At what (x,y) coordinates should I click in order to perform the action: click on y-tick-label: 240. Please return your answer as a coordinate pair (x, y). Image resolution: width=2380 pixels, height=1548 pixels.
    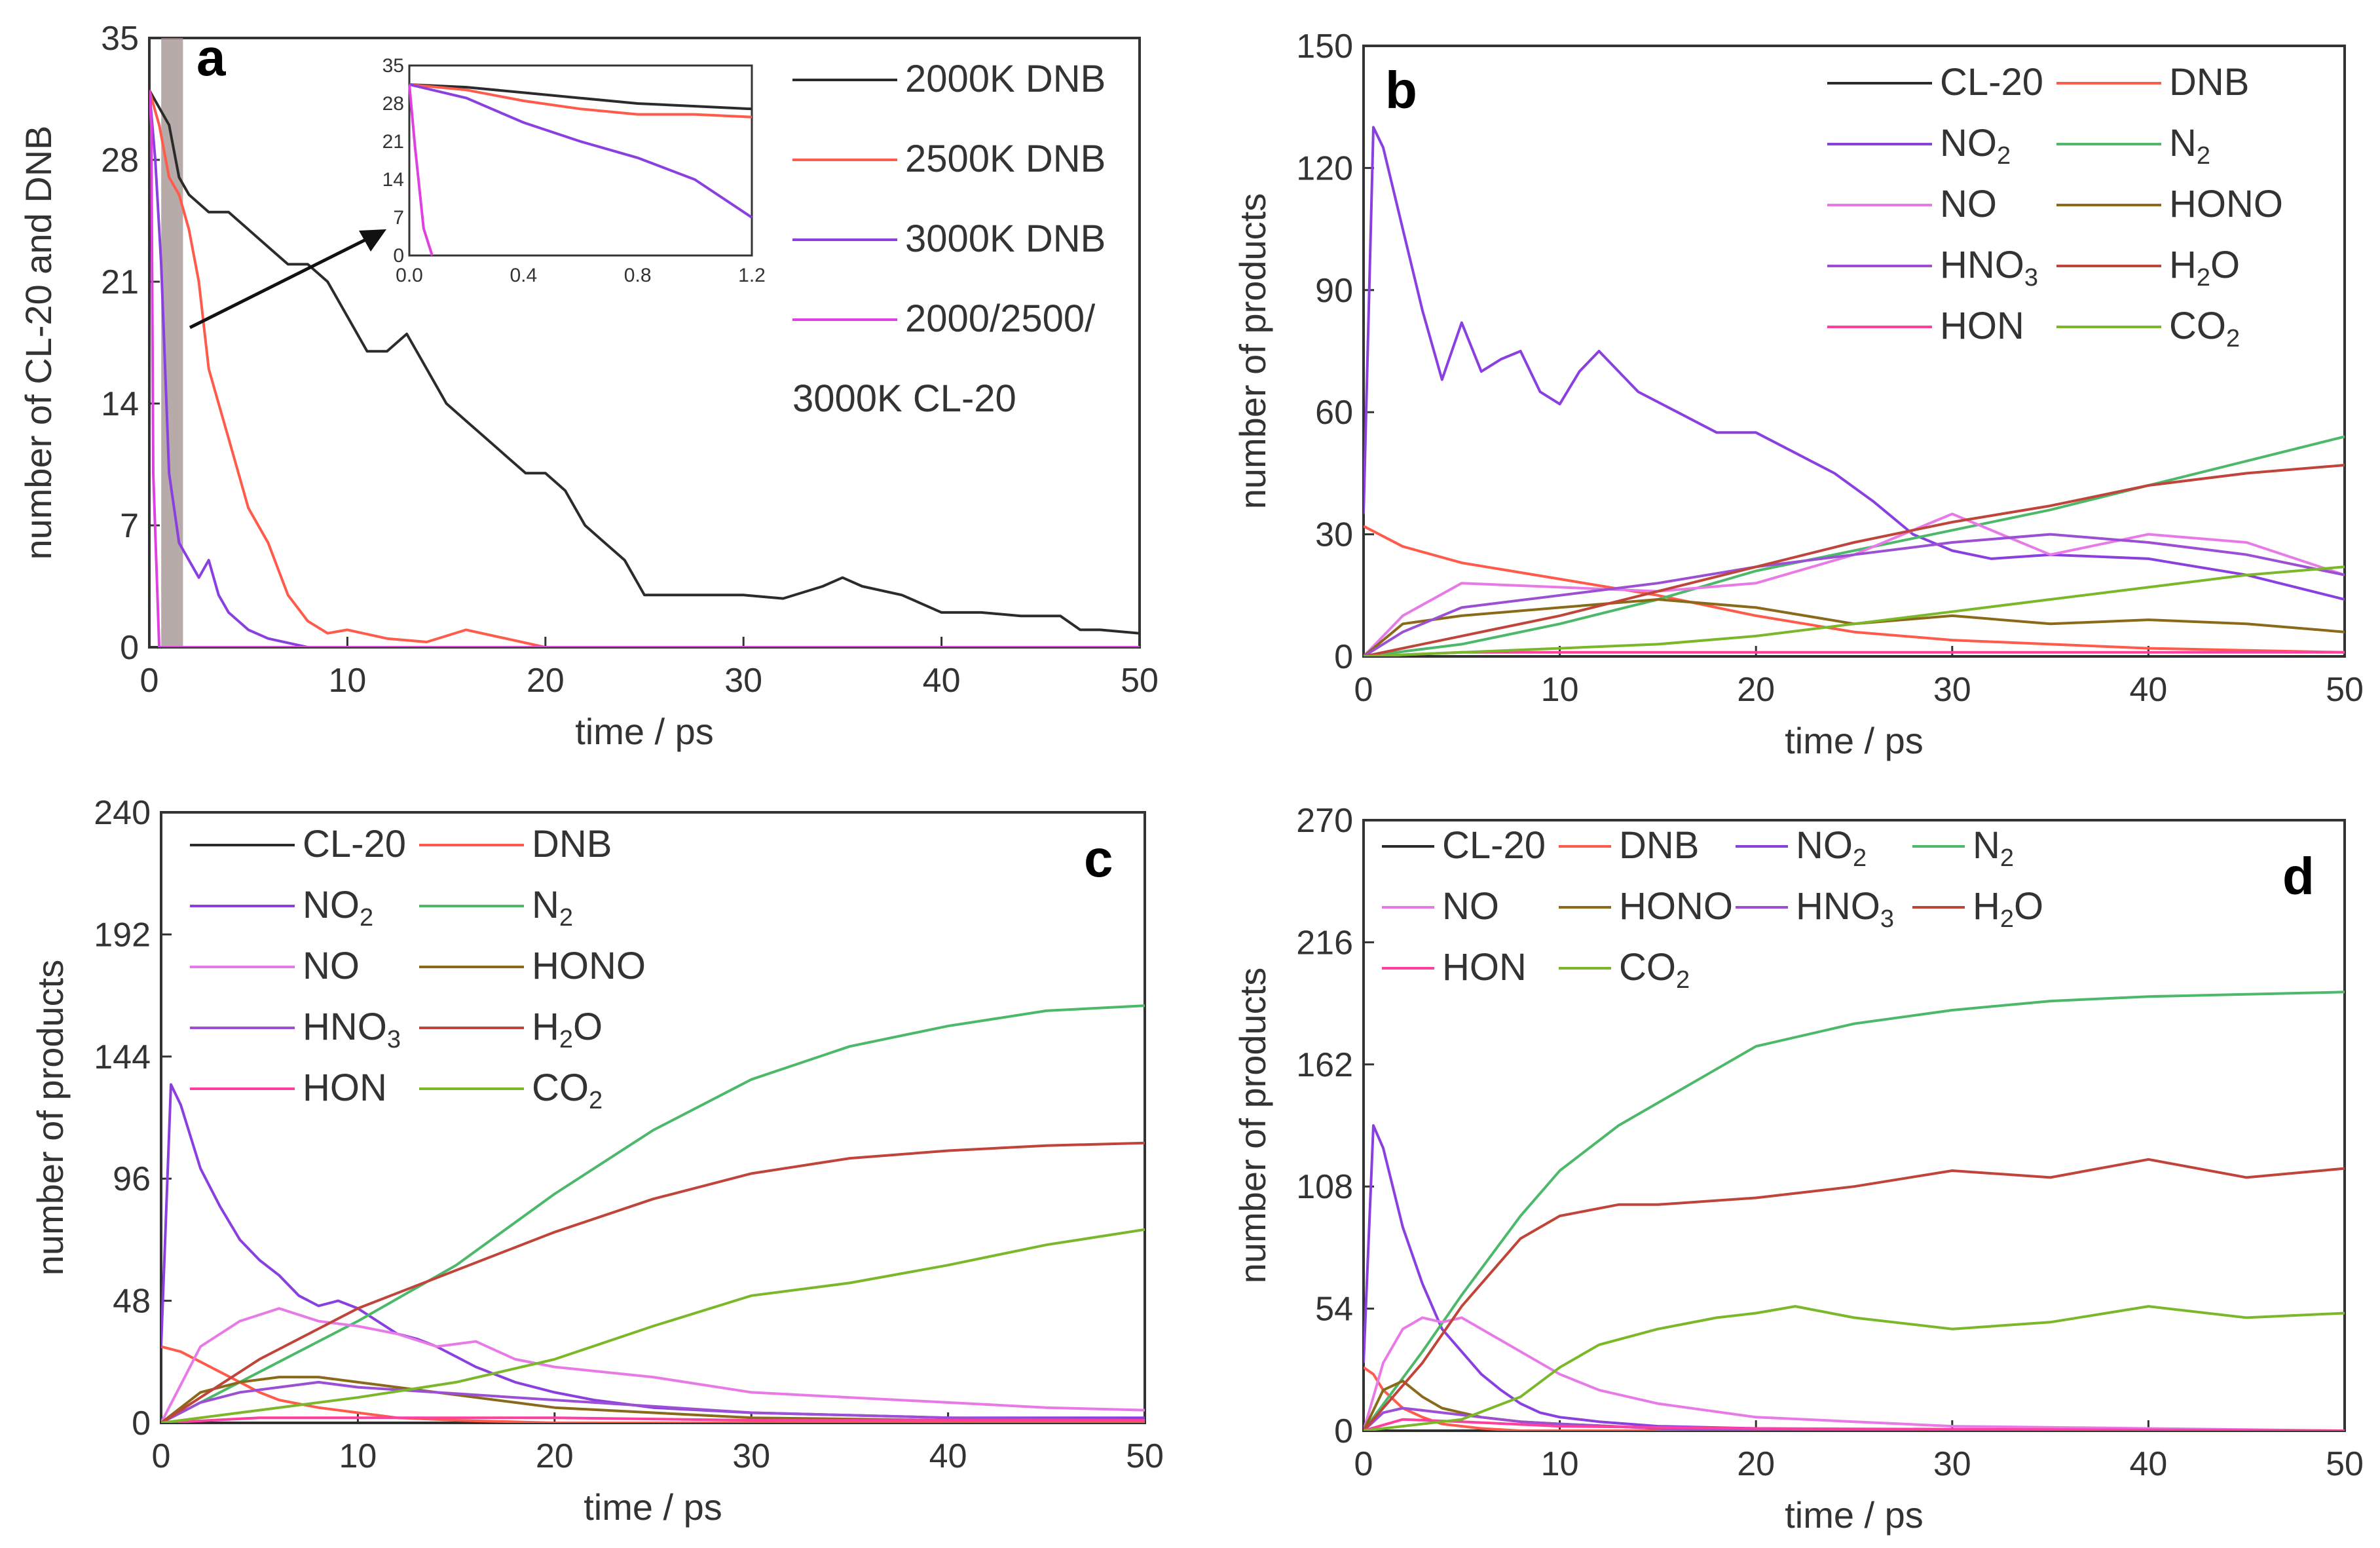
    Looking at the image, I should click on (122, 813).